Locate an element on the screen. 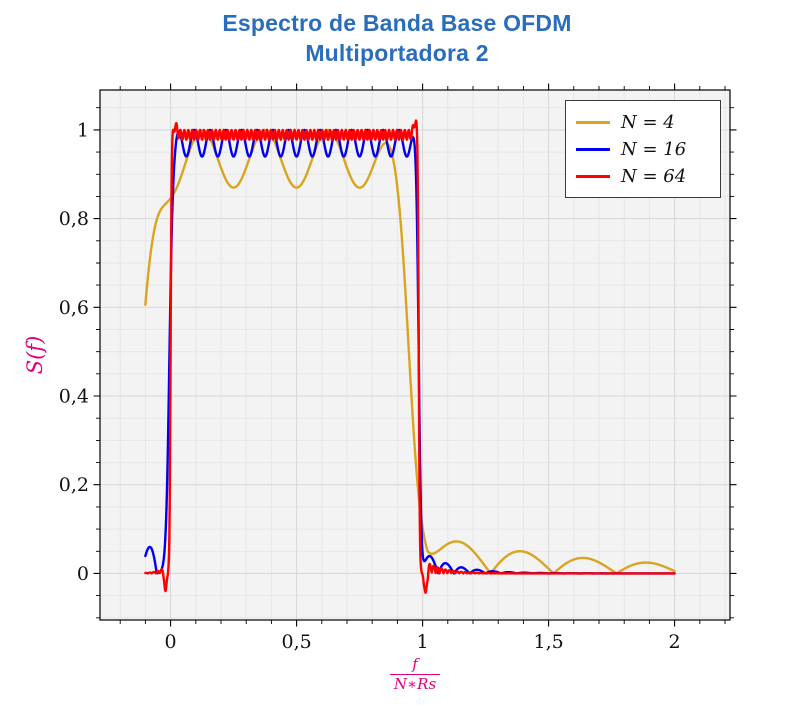 Image resolution: width=794 pixels, height=711 pixels. y-axis-label: S(f) is located at coordinates (35, 355).